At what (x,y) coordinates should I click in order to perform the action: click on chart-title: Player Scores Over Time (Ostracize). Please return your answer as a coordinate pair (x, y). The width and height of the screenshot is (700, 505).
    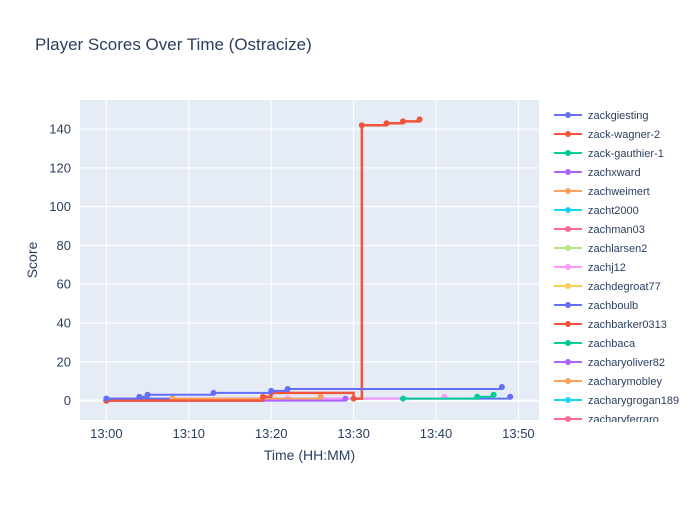
    Looking at the image, I should click on (173, 44).